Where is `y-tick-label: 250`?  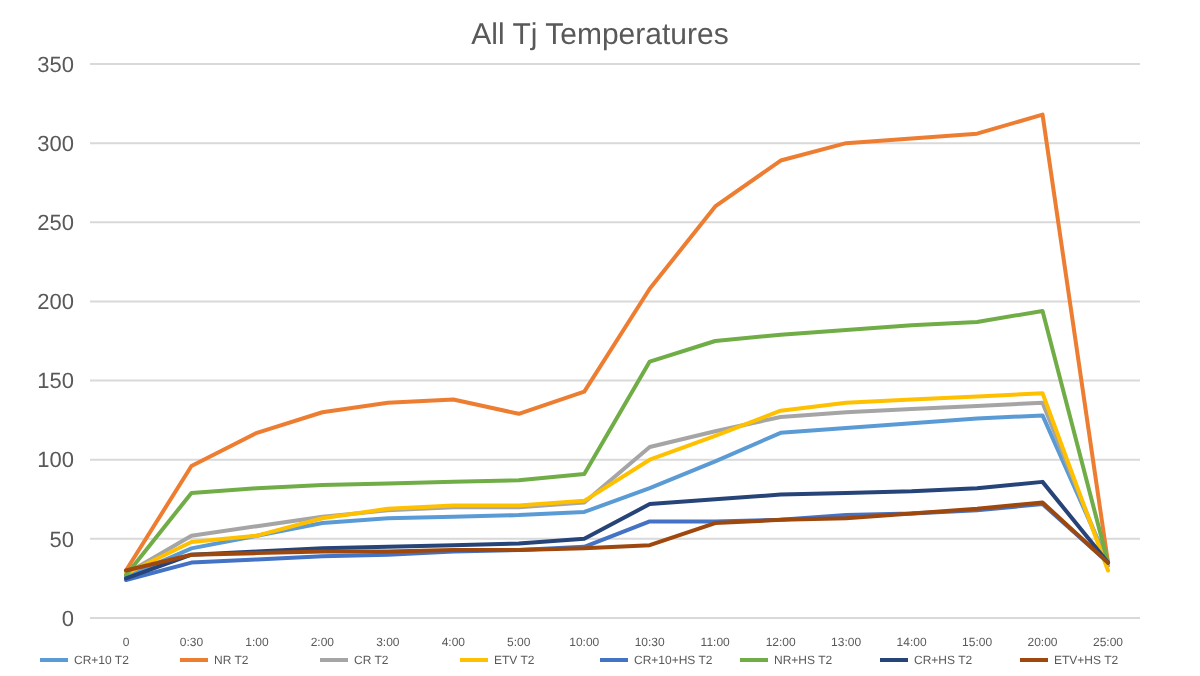 y-tick-label: 250 is located at coordinates (55, 223).